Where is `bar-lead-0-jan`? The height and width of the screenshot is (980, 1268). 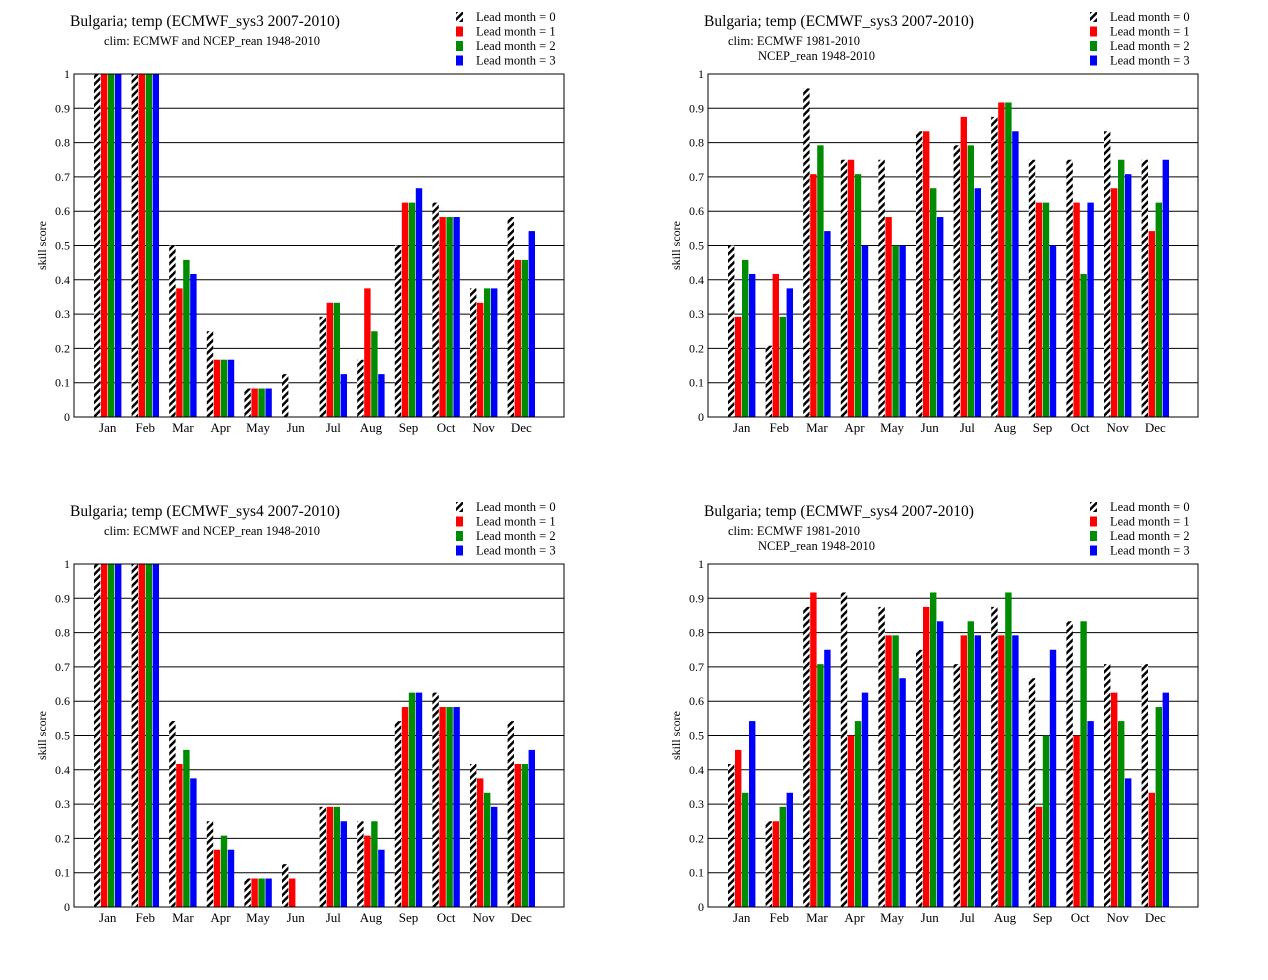
bar-lead-0-jan is located at coordinates (97, 735).